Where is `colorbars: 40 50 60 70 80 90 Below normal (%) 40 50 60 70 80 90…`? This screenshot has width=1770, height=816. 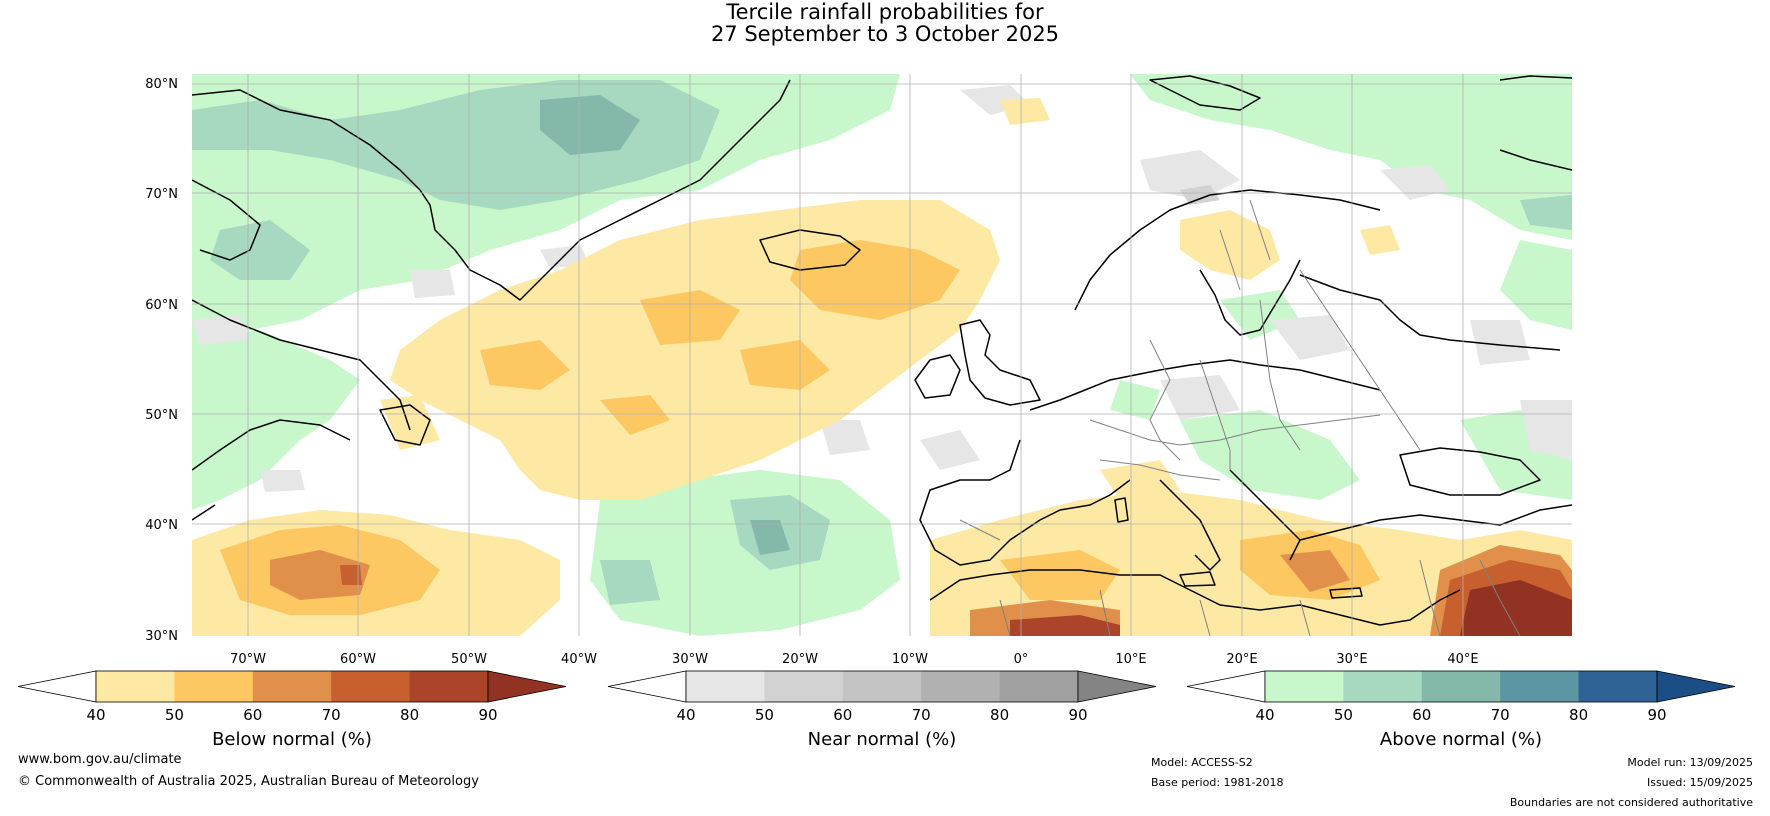
colorbars: 40 50 60 70 80 90 Below normal (%) 40 50 60 70 80 90… is located at coordinates (876, 710).